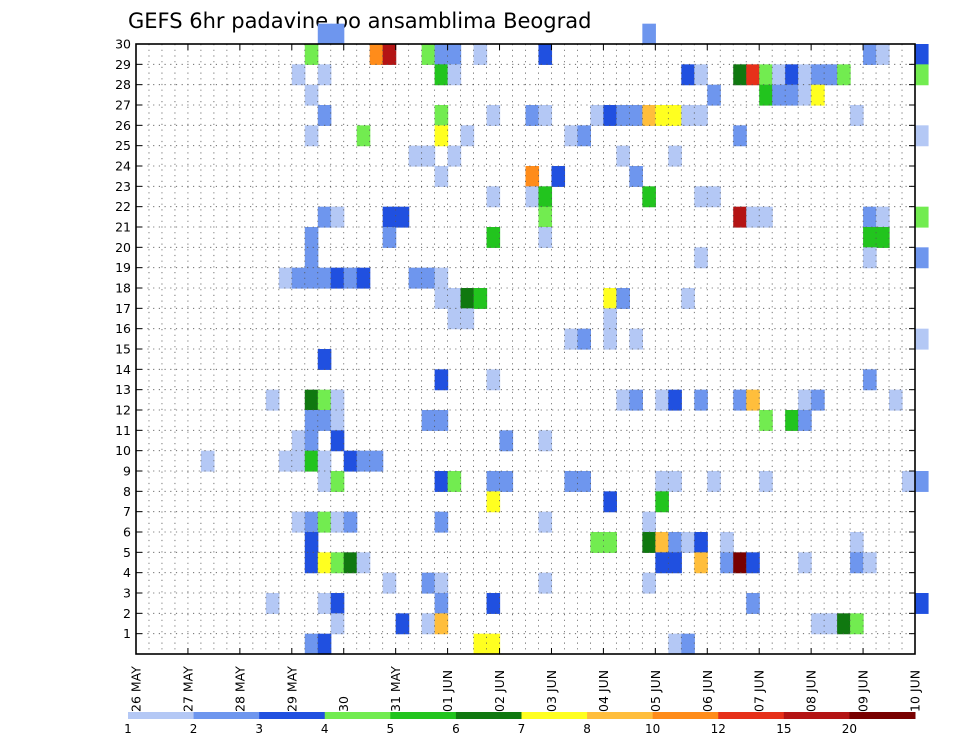  Describe the element at coordinates (587, 729) in the screenshot. I see `colorbar-label: 8` at that location.